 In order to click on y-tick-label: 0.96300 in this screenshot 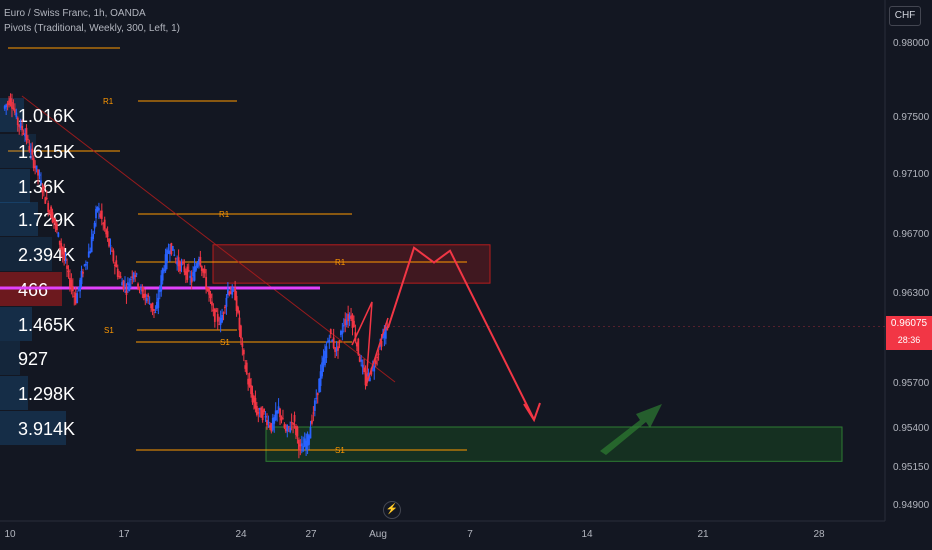, I will do `click(911, 293)`.